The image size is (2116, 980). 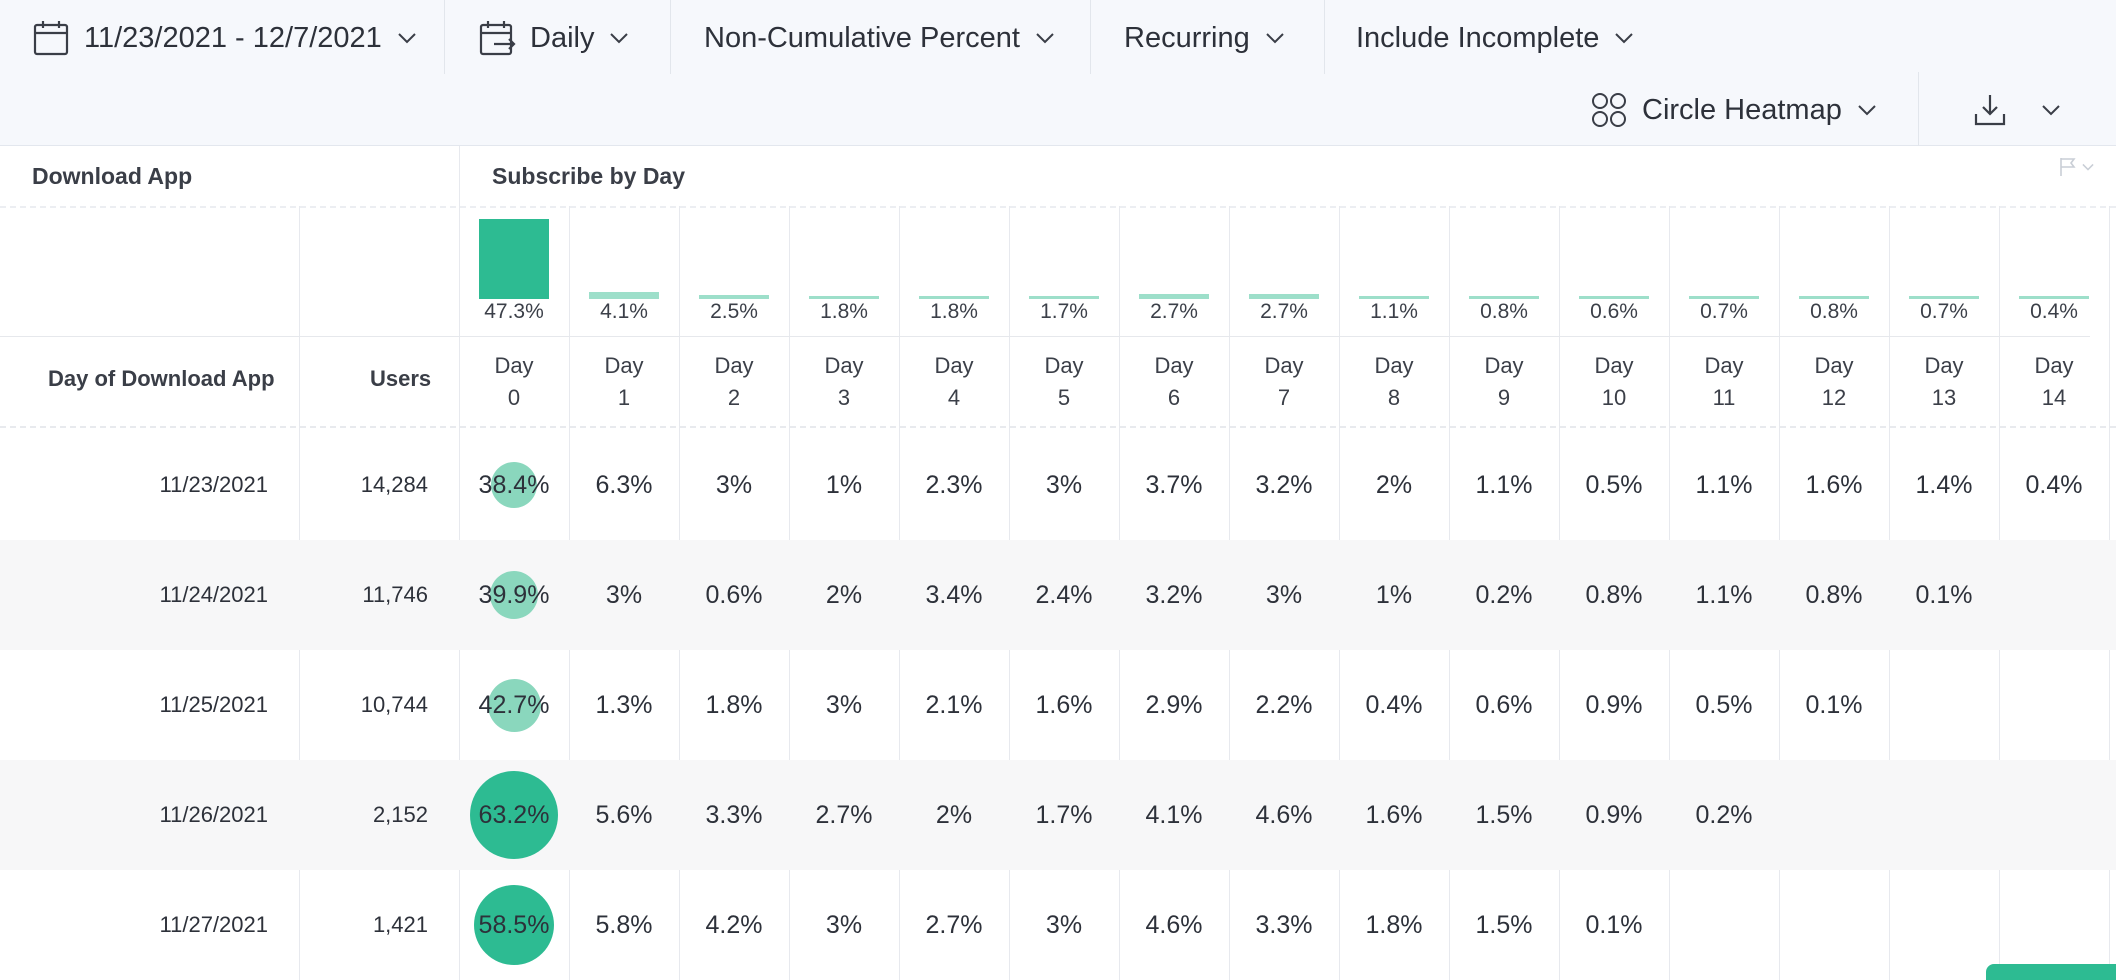 I want to click on retention-cell: 1.7%, so click(x=1064, y=815).